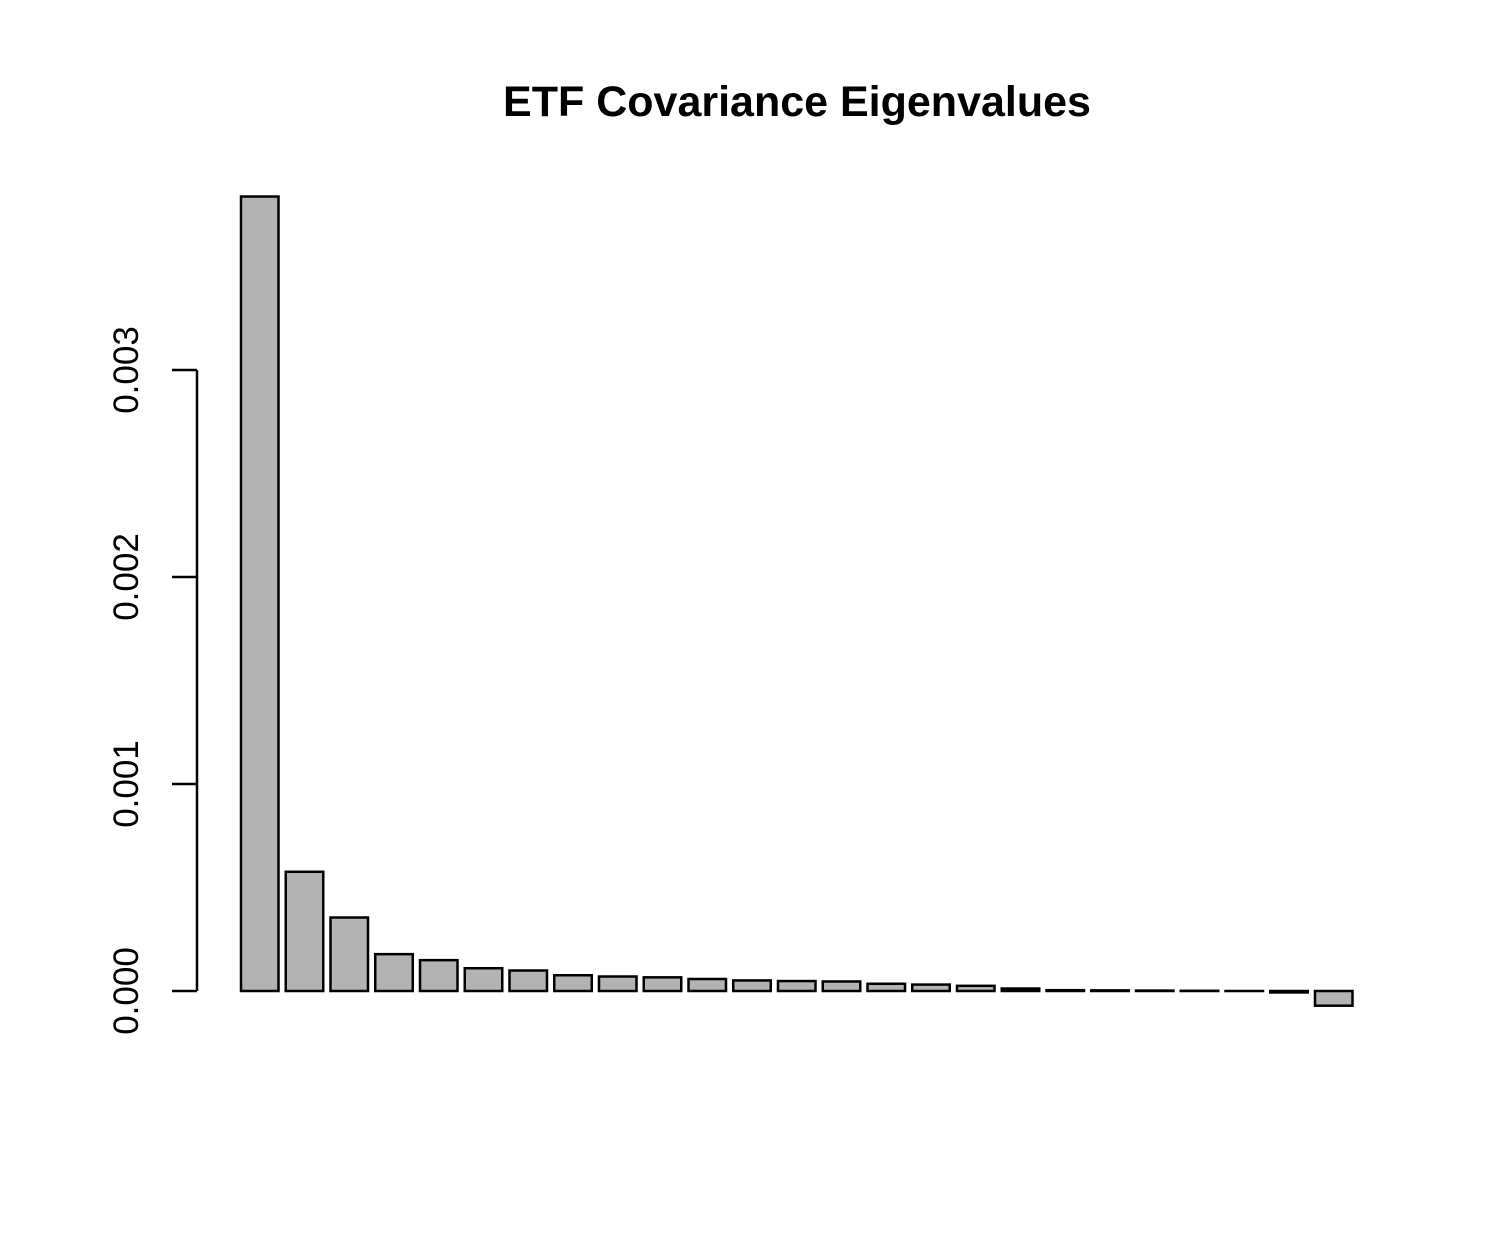  Describe the element at coordinates (126, 577) in the screenshot. I see `y-tick-label: 0.002` at that location.